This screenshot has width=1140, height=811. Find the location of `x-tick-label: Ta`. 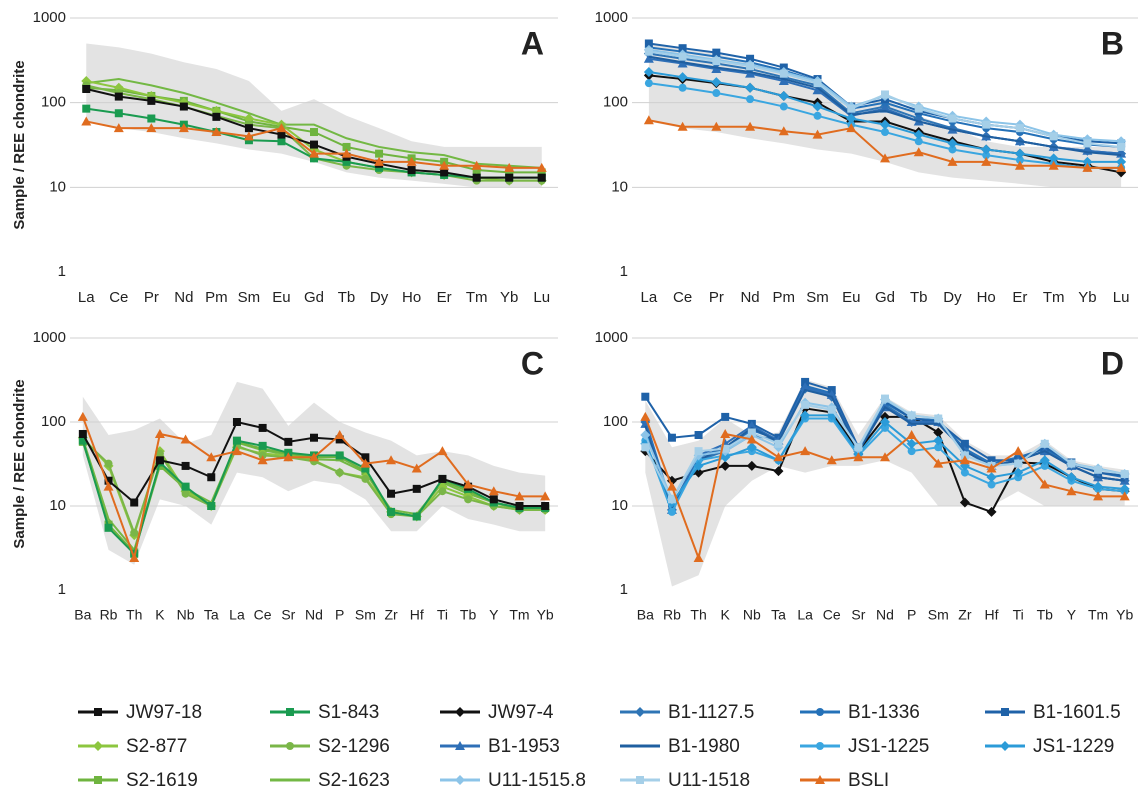

x-tick-label: Ta is located at coordinates (211, 615).